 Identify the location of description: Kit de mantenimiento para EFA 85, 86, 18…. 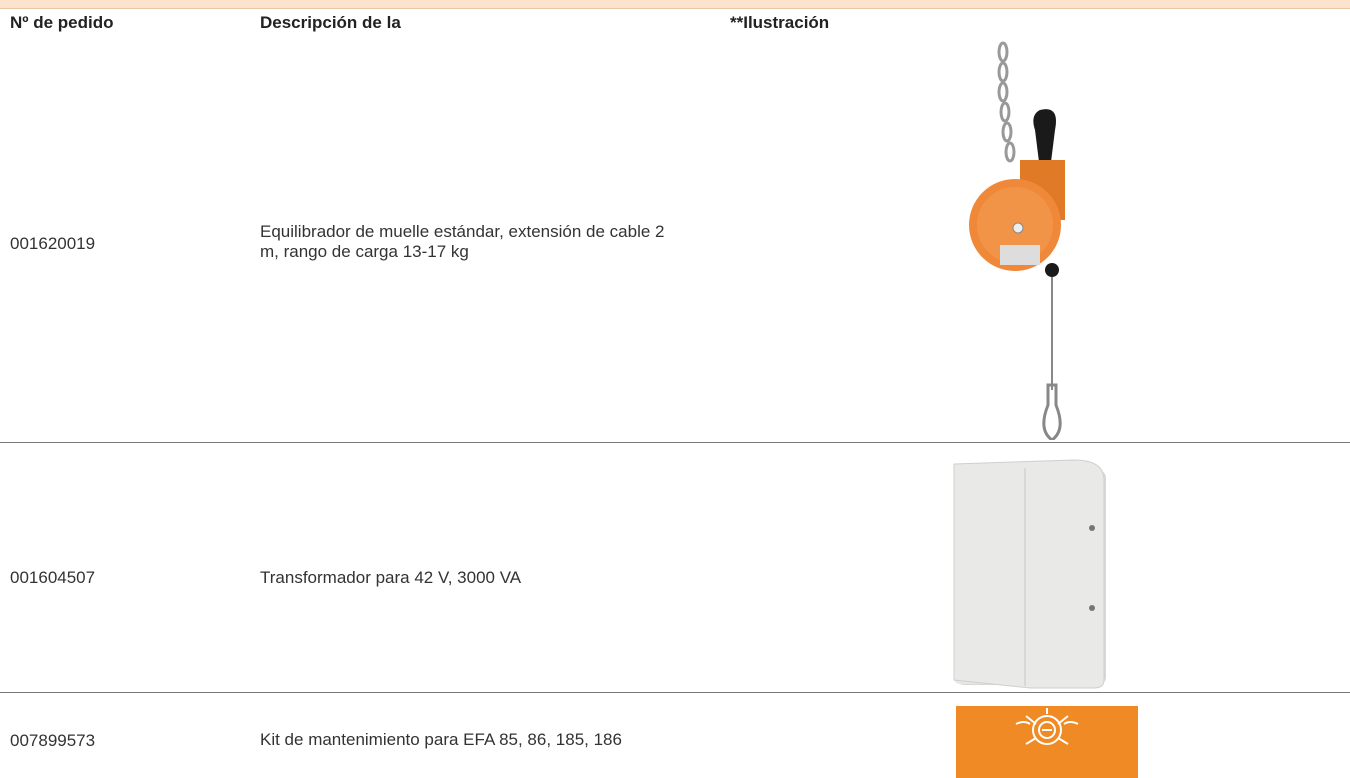
(441, 739).